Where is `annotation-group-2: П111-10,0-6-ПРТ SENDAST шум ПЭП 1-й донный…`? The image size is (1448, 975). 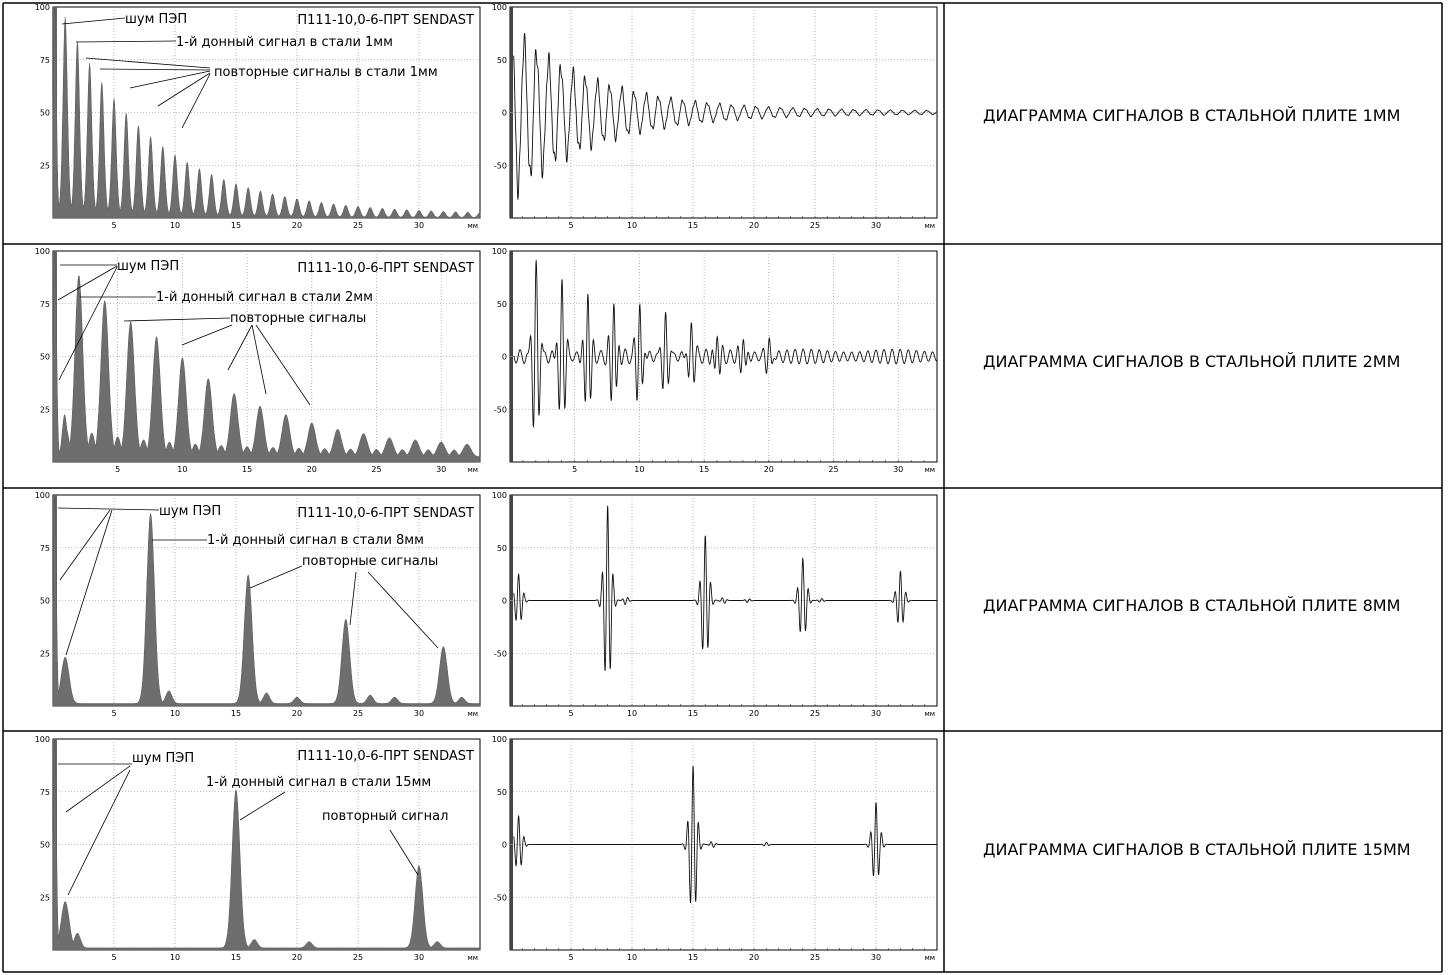 annotation-group-2: П111-10,0-6-ПРТ SENDAST шум ПЭП 1-й донный… is located at coordinates (265, 332).